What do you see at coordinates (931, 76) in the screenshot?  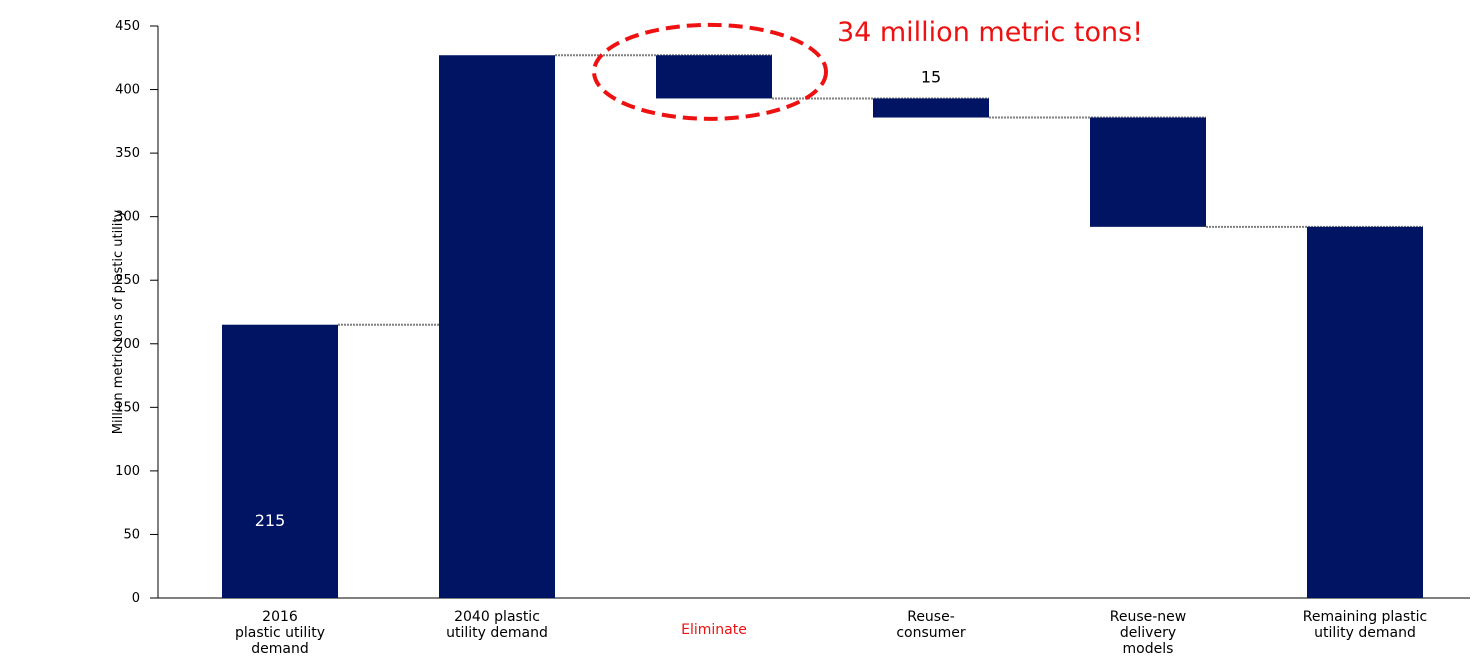 I see `data-label: 15` at bounding box center [931, 76].